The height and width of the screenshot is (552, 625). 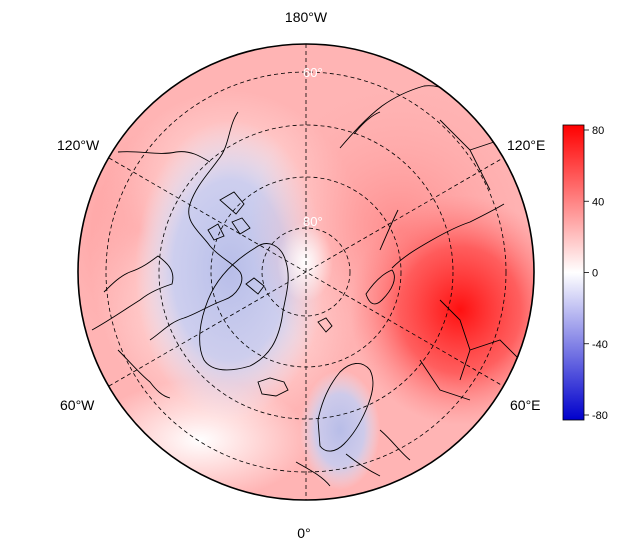 What do you see at coordinates (132, 293) in the screenshot?
I see `coast-north-america-west` at bounding box center [132, 293].